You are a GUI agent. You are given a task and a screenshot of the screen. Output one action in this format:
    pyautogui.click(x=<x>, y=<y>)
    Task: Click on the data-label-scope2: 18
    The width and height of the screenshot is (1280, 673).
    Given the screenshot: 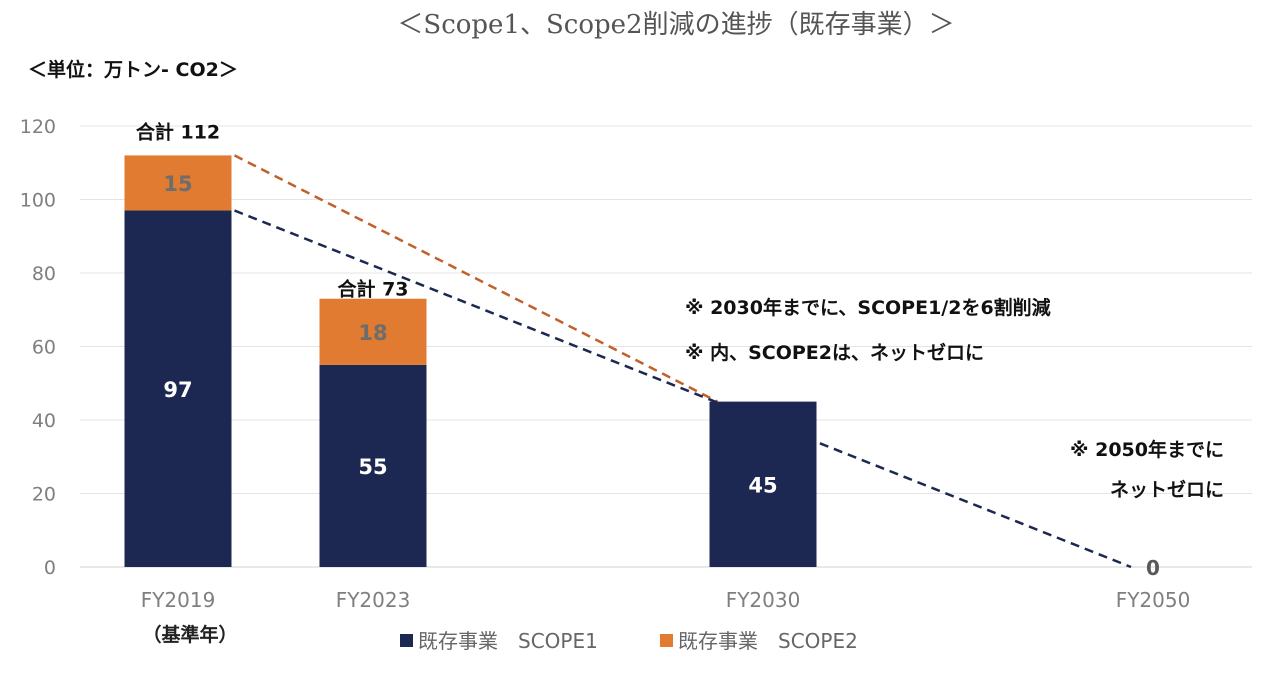 What is the action you would take?
    pyautogui.click(x=372, y=333)
    